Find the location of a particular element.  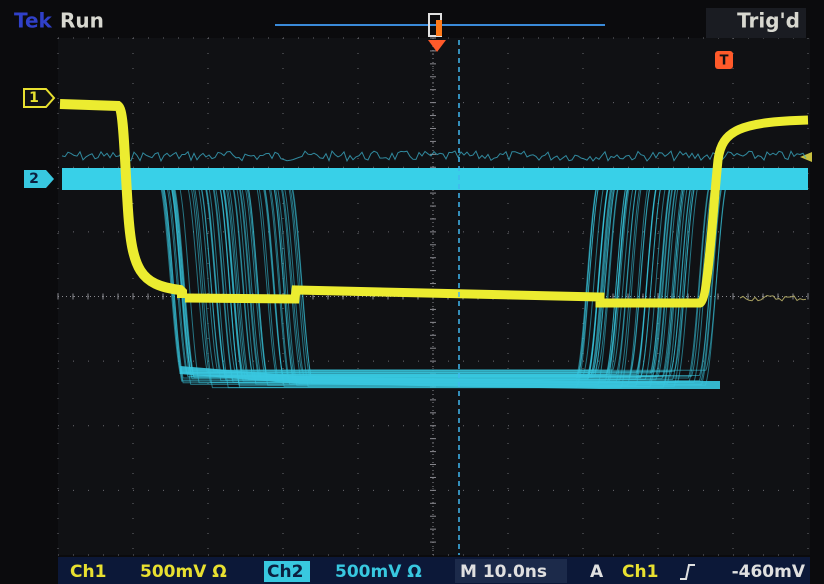

trigger-point-marker is located at coordinates (437, 46).